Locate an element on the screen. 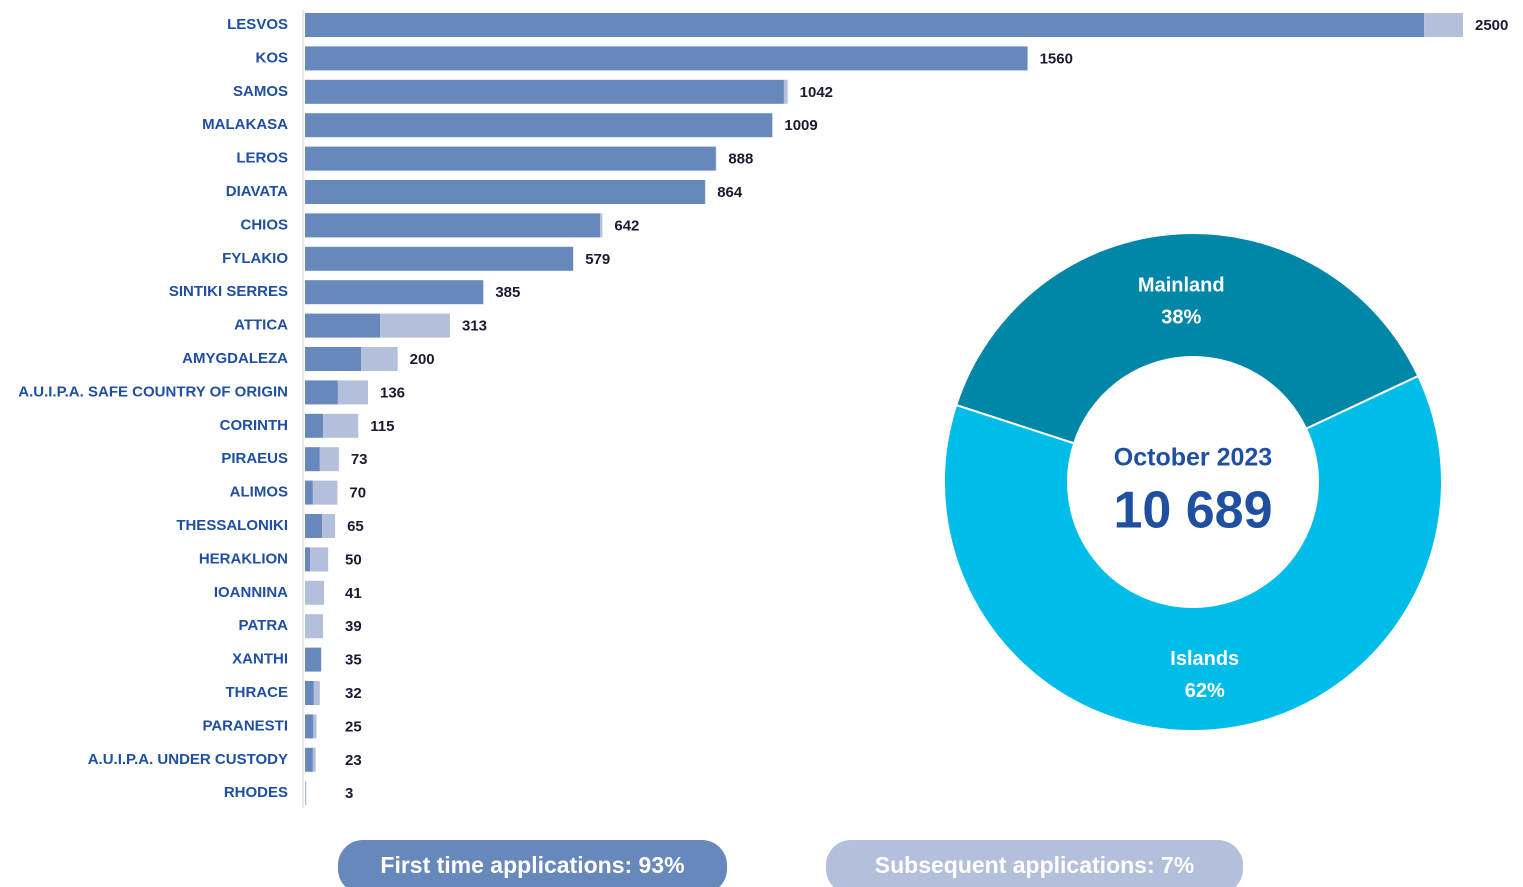 The image size is (1523, 887). center-total: 10 689 is located at coordinates (1192, 511).